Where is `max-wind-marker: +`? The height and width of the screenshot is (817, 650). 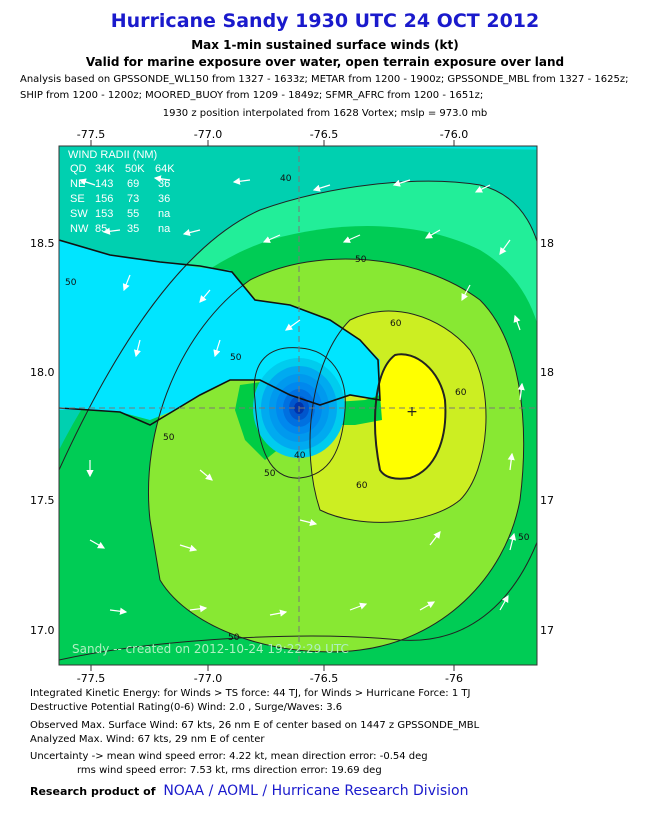 max-wind-marker: + is located at coordinates (412, 412).